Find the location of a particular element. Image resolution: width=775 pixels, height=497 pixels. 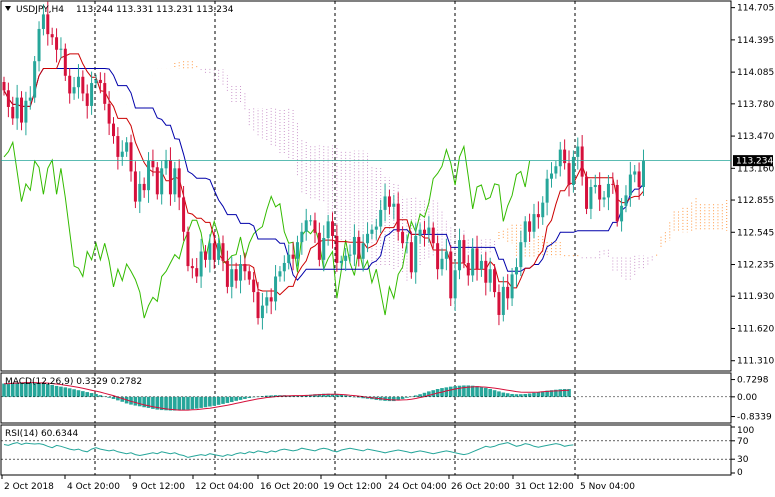

rsi-axis-label: 100 is located at coordinates (745, 431).